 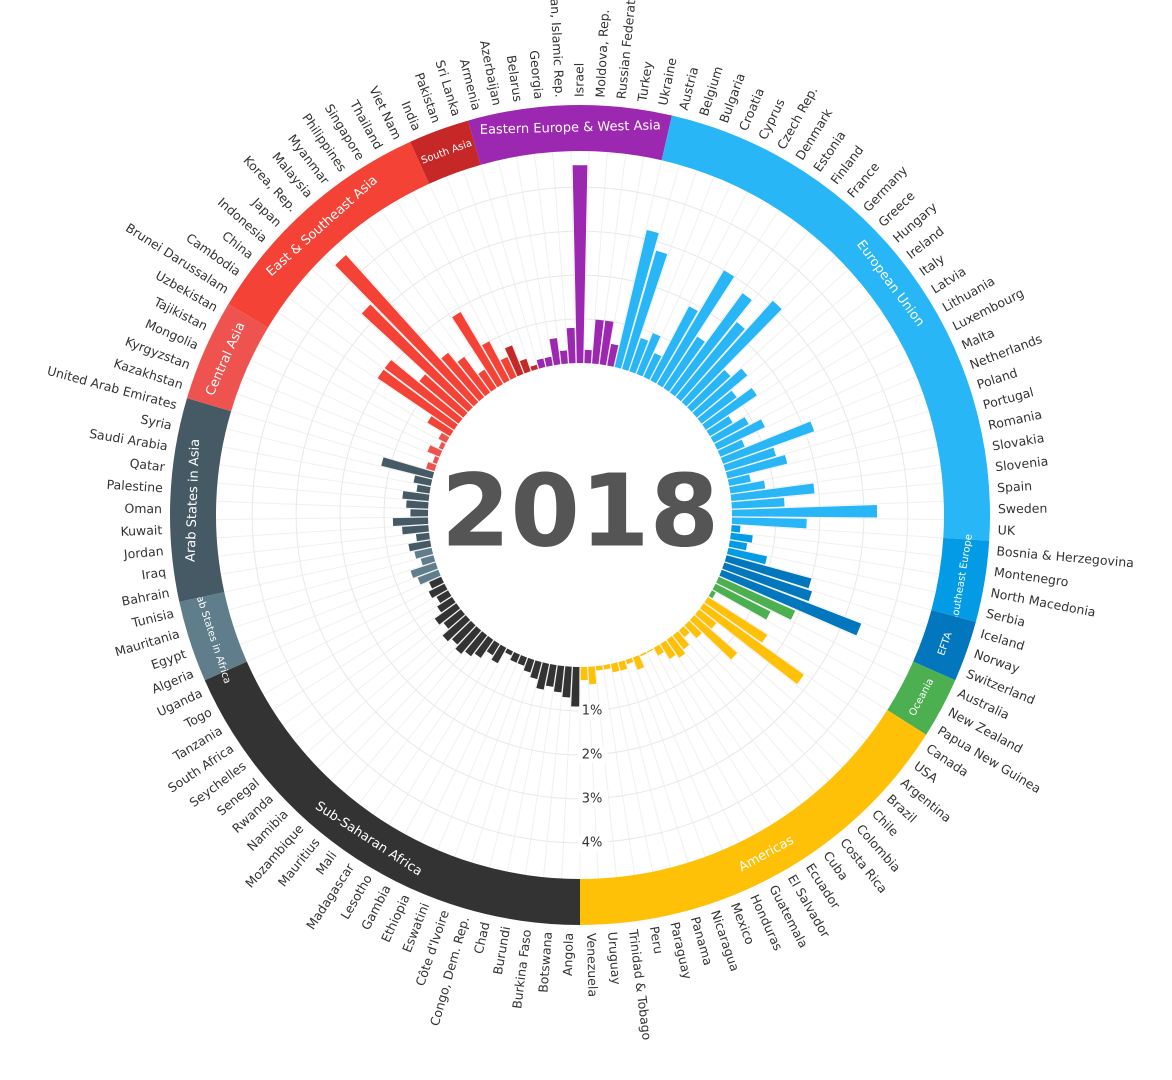 What do you see at coordinates (602, 53) in the screenshot?
I see `country-label: Moldova, Rep.` at bounding box center [602, 53].